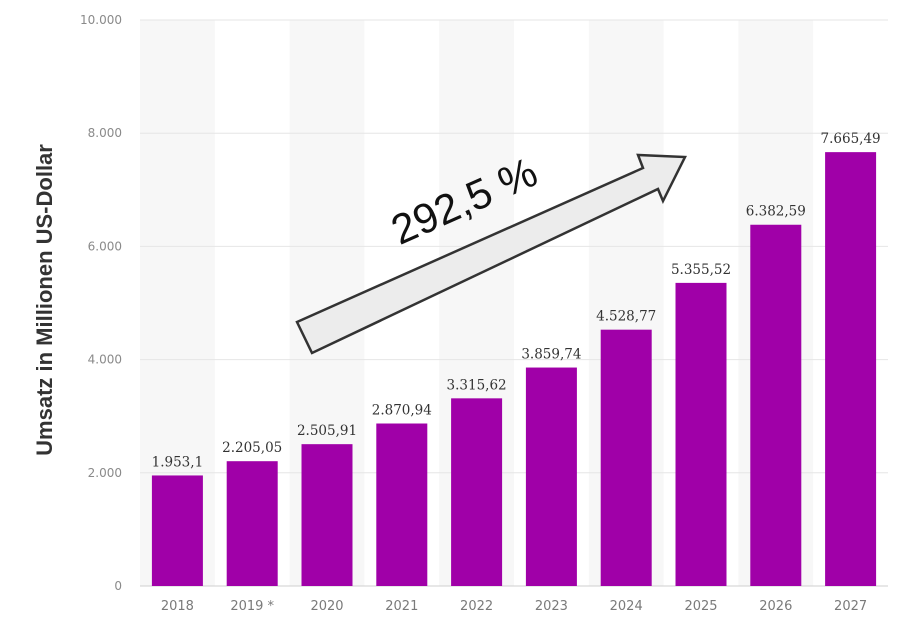  I want to click on y-tick-label: 8.000, so click(105, 133).